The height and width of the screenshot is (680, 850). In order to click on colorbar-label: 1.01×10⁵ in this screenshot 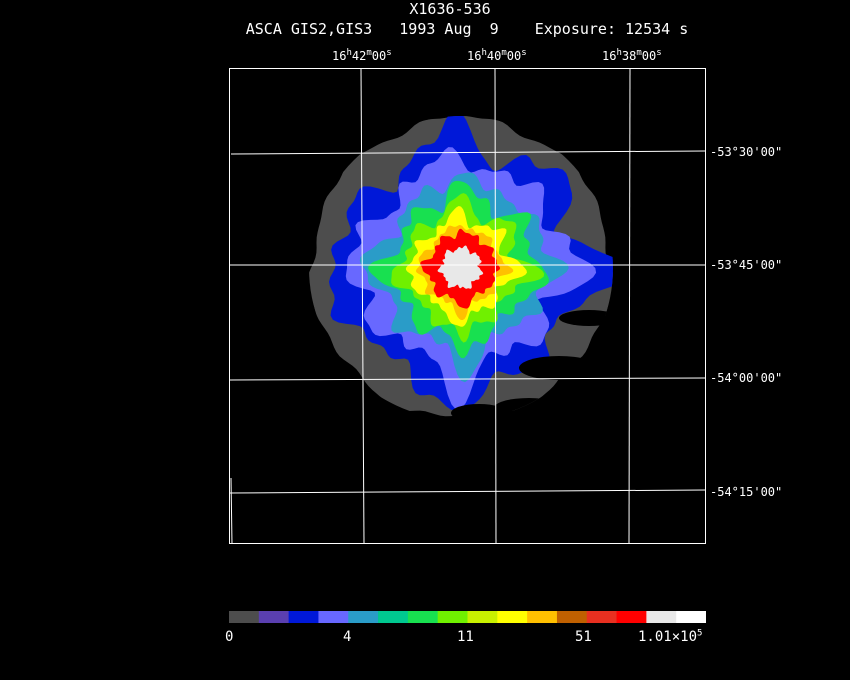, I will do `click(670, 636)`.